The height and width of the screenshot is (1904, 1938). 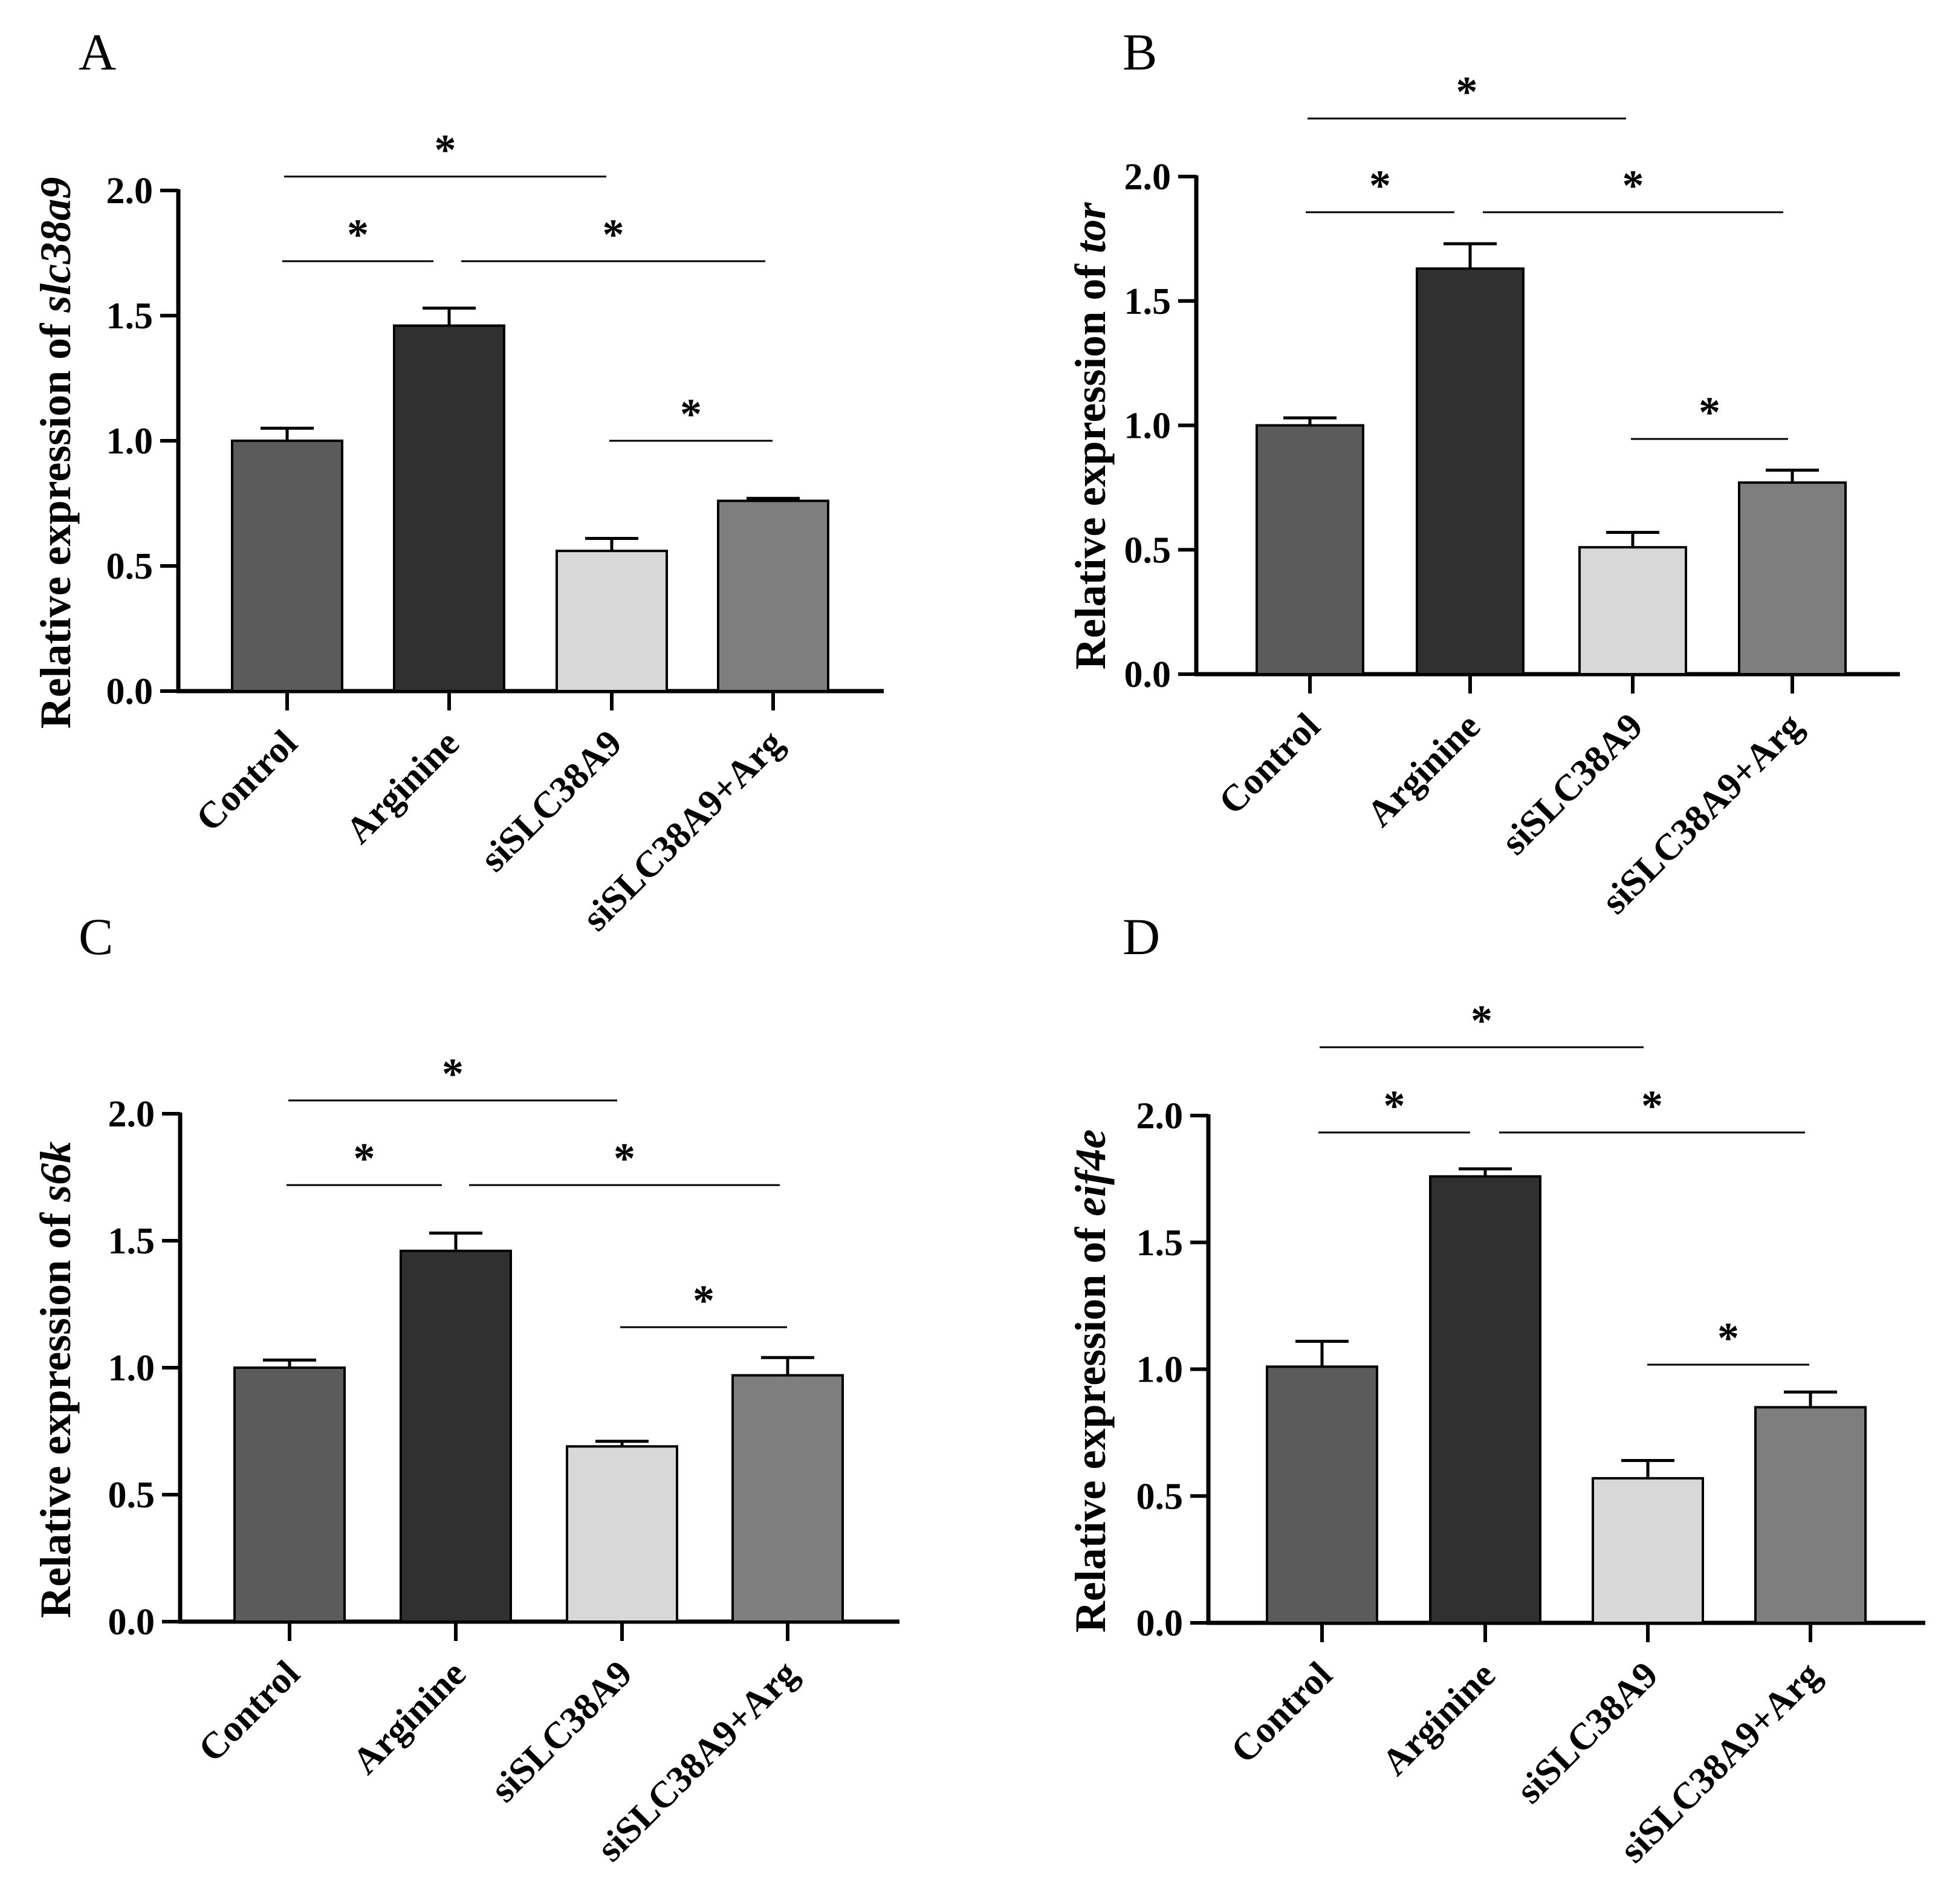 What do you see at coordinates (1141, 937) in the screenshot?
I see `panel-letter: D` at bounding box center [1141, 937].